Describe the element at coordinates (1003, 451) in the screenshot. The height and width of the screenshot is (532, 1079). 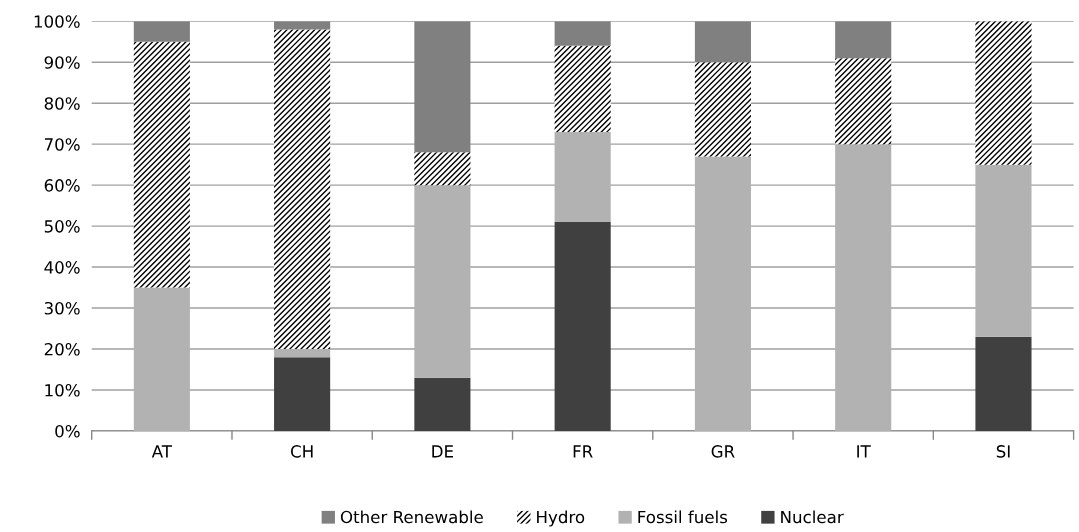
I see `x-tick-label: SI` at that location.